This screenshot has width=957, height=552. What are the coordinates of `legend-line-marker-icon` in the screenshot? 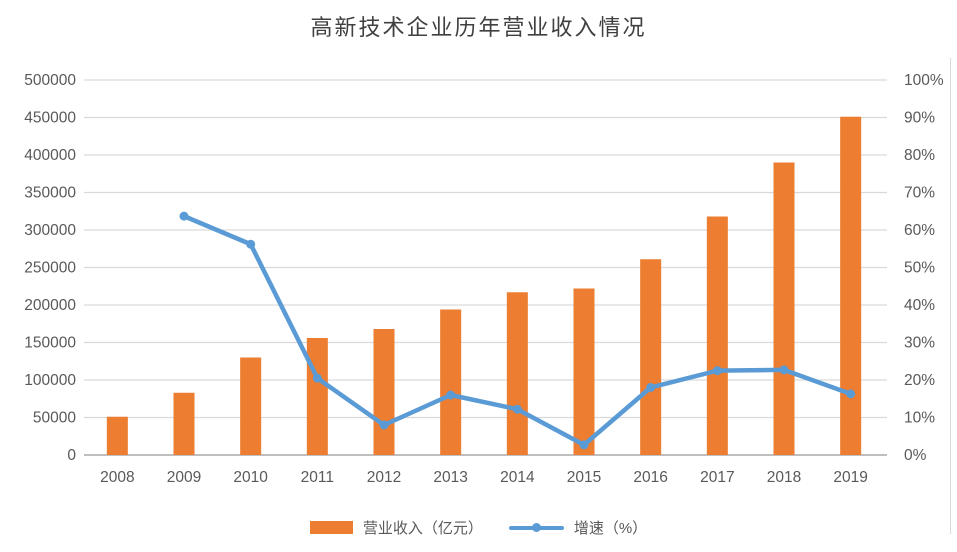 It's located at (536, 527).